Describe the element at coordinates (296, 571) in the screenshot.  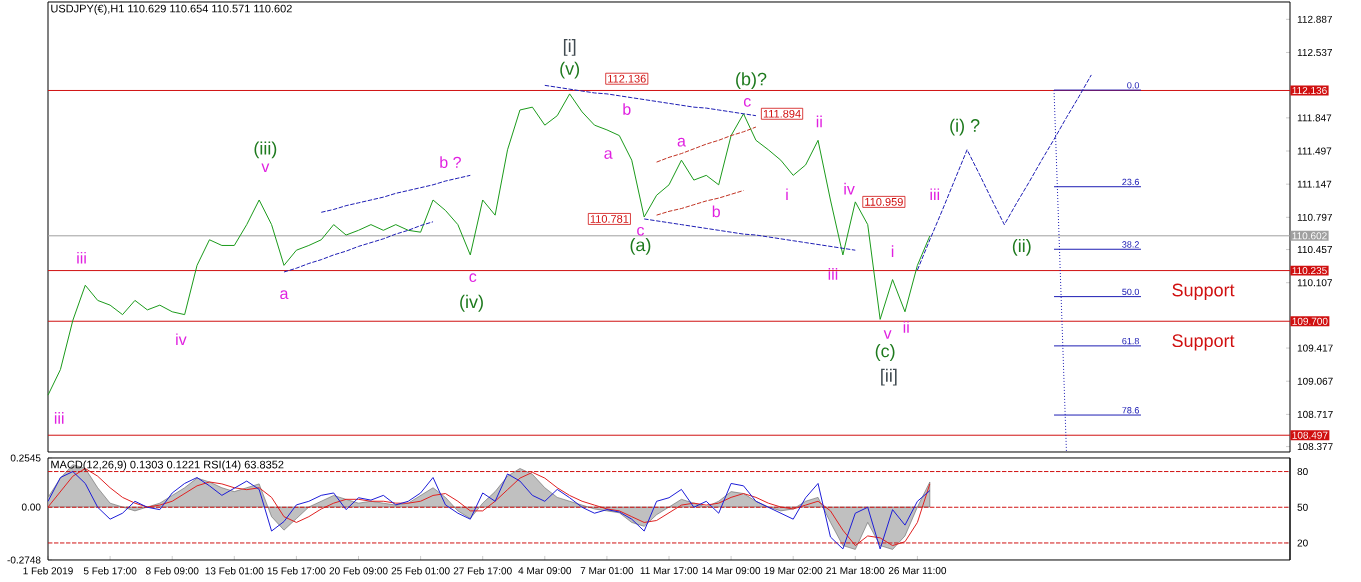
I see `x-tick-label: 15 Feb 17:00` at that location.